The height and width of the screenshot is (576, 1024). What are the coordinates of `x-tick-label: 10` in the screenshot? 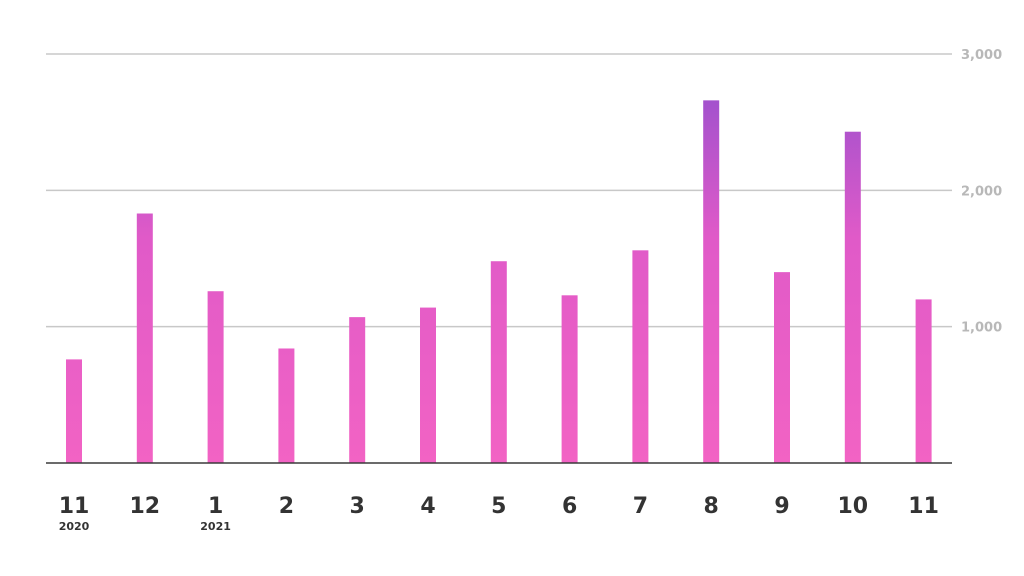 It's located at (852, 506).